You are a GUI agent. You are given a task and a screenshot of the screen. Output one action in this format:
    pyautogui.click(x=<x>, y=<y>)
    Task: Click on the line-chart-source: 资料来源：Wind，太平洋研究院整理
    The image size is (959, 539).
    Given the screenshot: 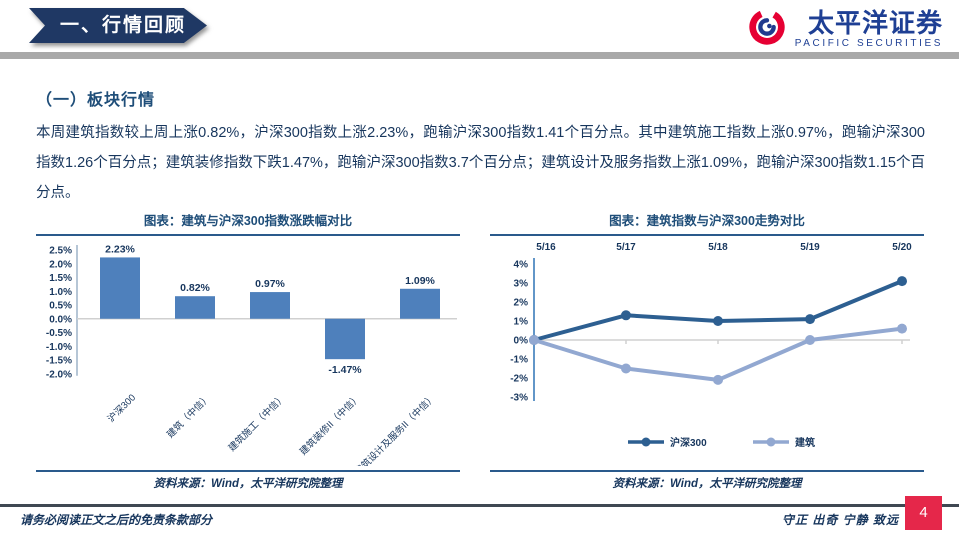 What is the action you would take?
    pyautogui.click(x=707, y=484)
    